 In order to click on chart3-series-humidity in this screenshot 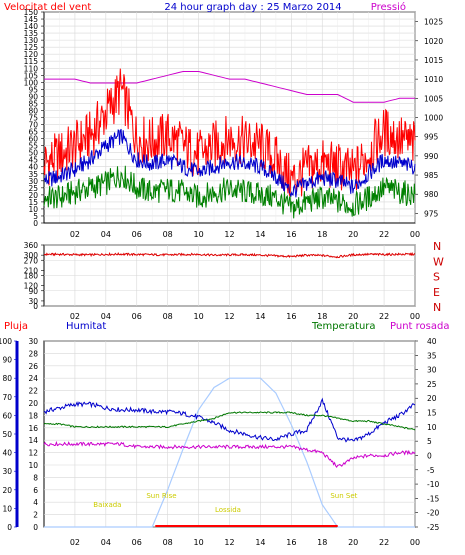, I will do `click(229, 420)`.